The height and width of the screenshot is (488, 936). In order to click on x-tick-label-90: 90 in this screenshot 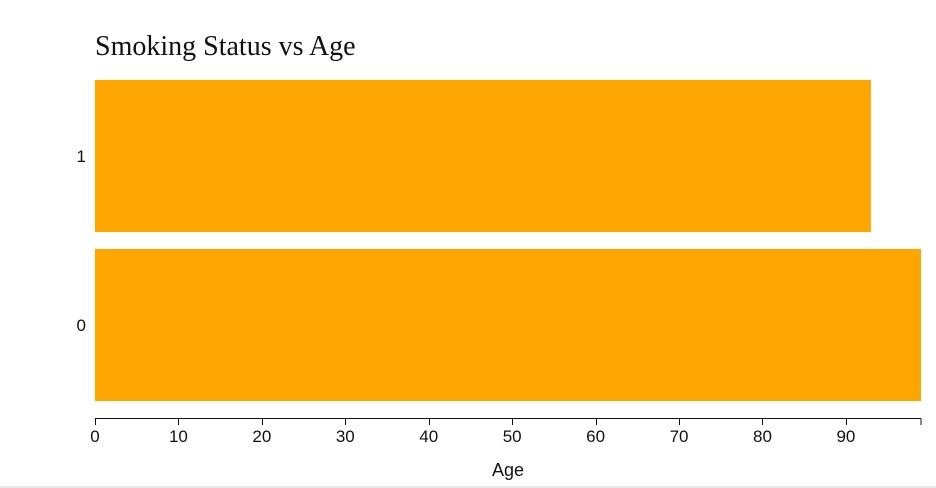, I will do `click(845, 436)`.